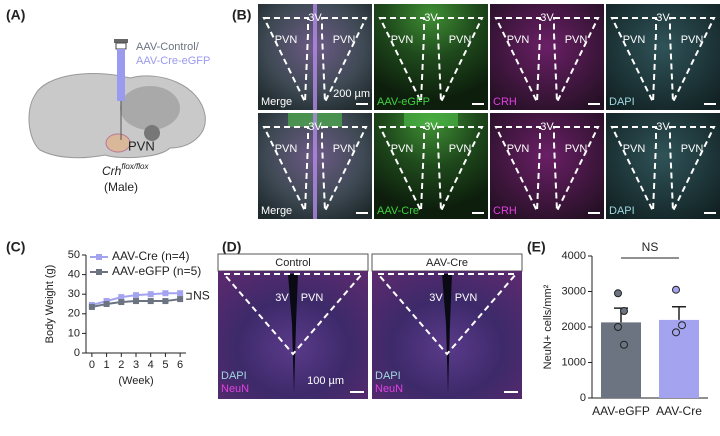 This screenshot has height=436, width=720. Describe the element at coordinates (150, 256) in the screenshot. I see `legend-label: AAV-Cre (n=4)` at that location.